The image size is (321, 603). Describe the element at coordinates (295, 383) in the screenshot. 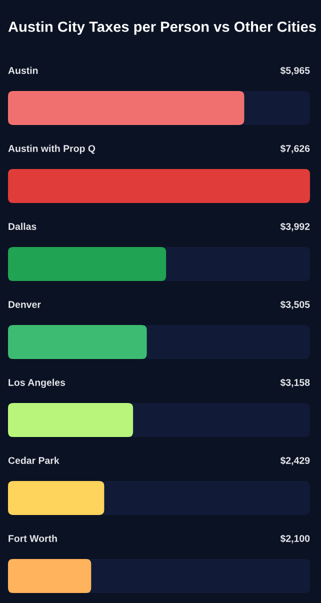

I see `data-label: $3,158` at that location.